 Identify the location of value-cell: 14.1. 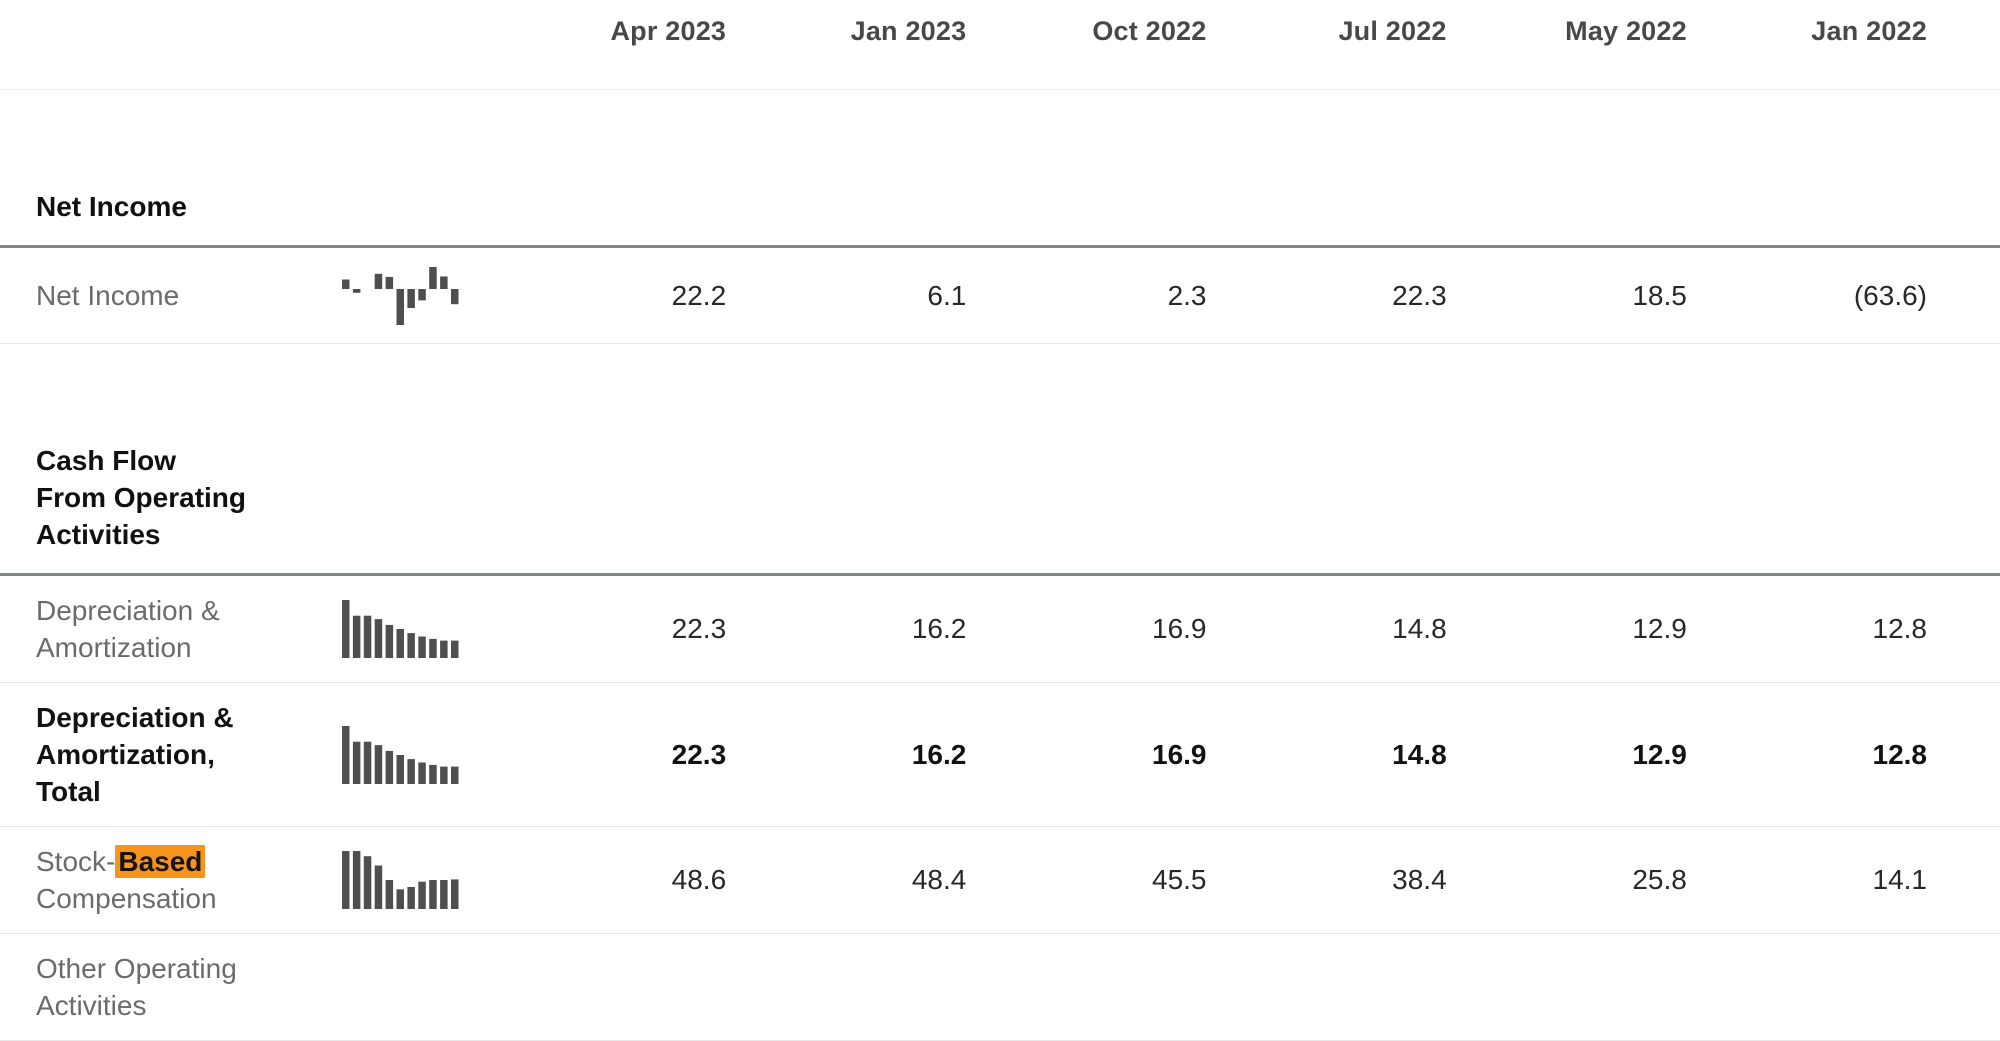
(1900, 879).